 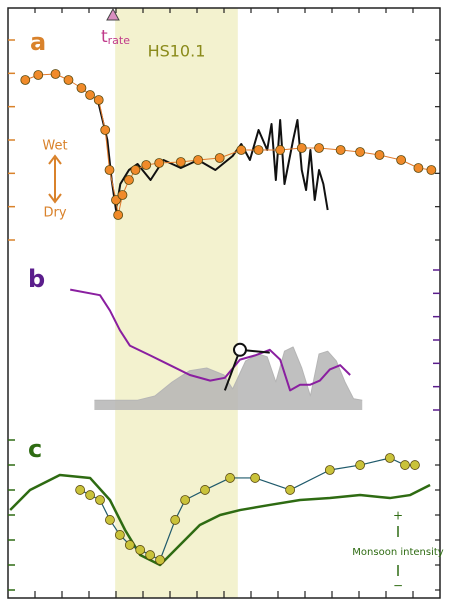 I want to click on area-fill, so click(x=228, y=378).